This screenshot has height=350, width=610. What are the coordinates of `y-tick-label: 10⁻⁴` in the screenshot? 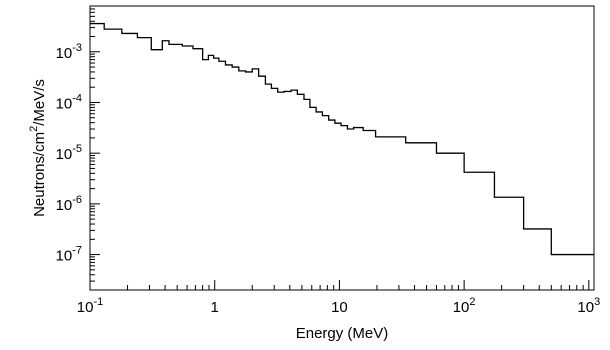 It's located at (69, 102).